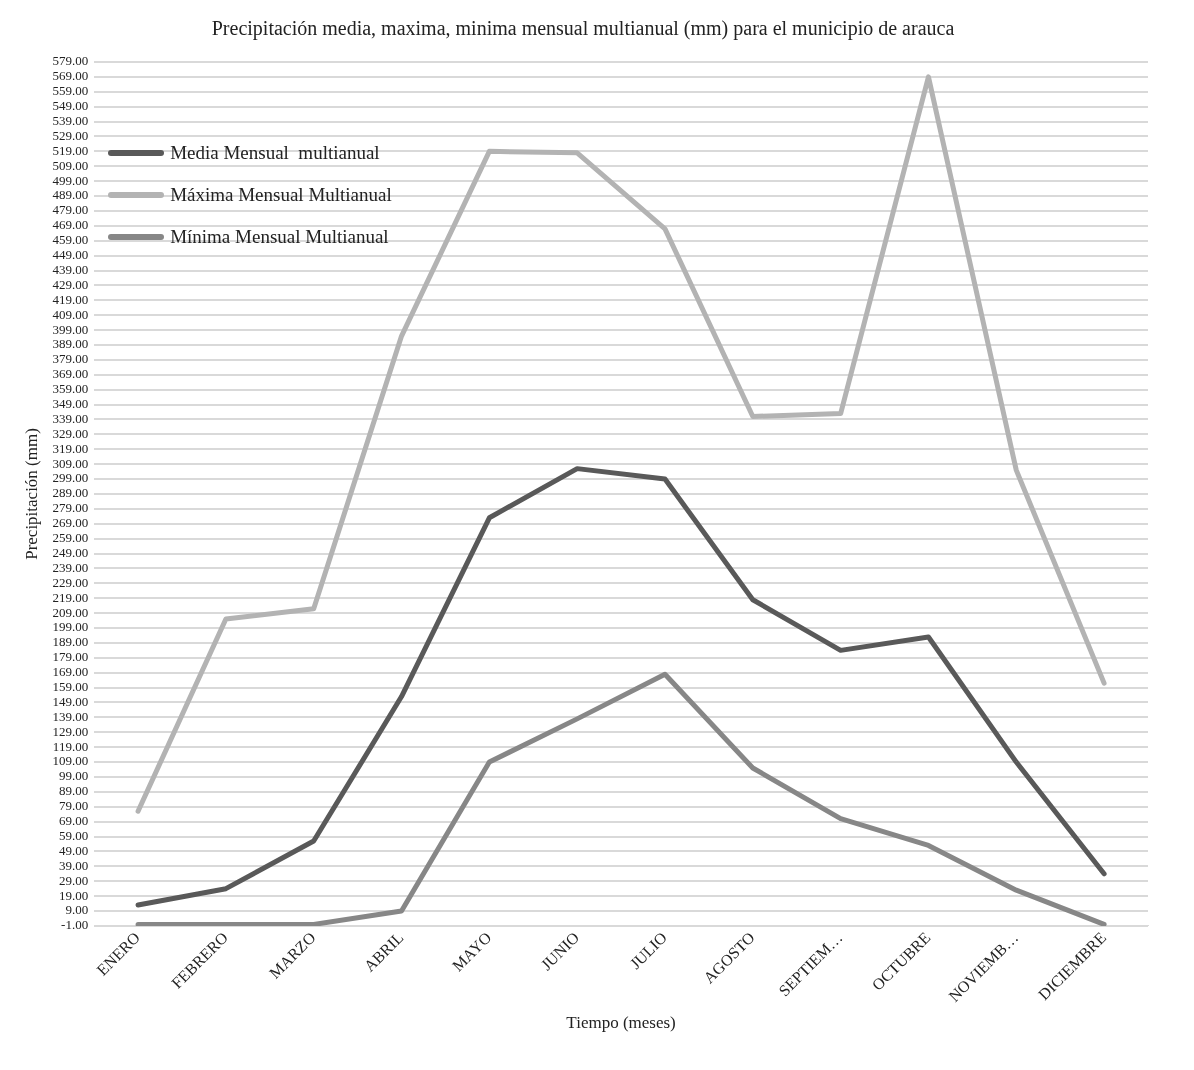 The image size is (1194, 1070). I want to click on y-tick-label: 429.00, so click(70, 284).